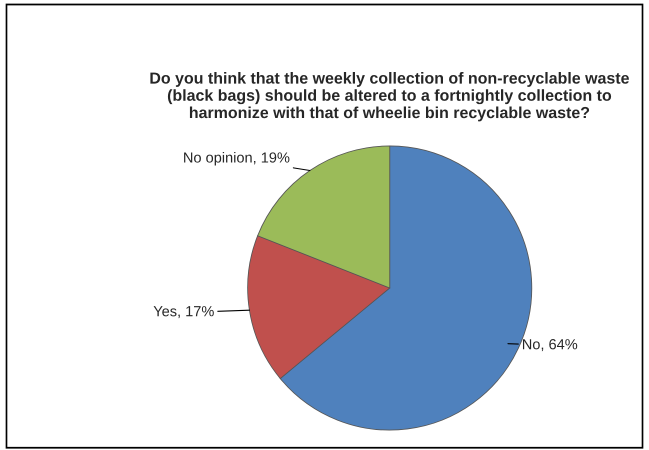 The height and width of the screenshot is (450, 649). What do you see at coordinates (237, 159) in the screenshot?
I see `slice-label: No opinion, 19%` at bounding box center [237, 159].